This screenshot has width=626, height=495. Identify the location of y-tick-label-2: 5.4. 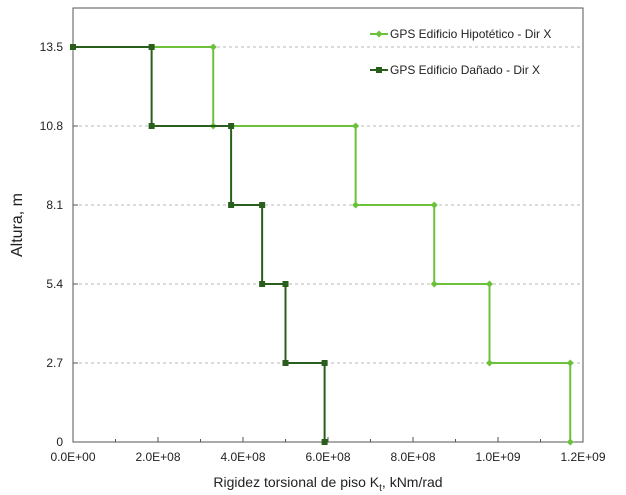
(54, 284).